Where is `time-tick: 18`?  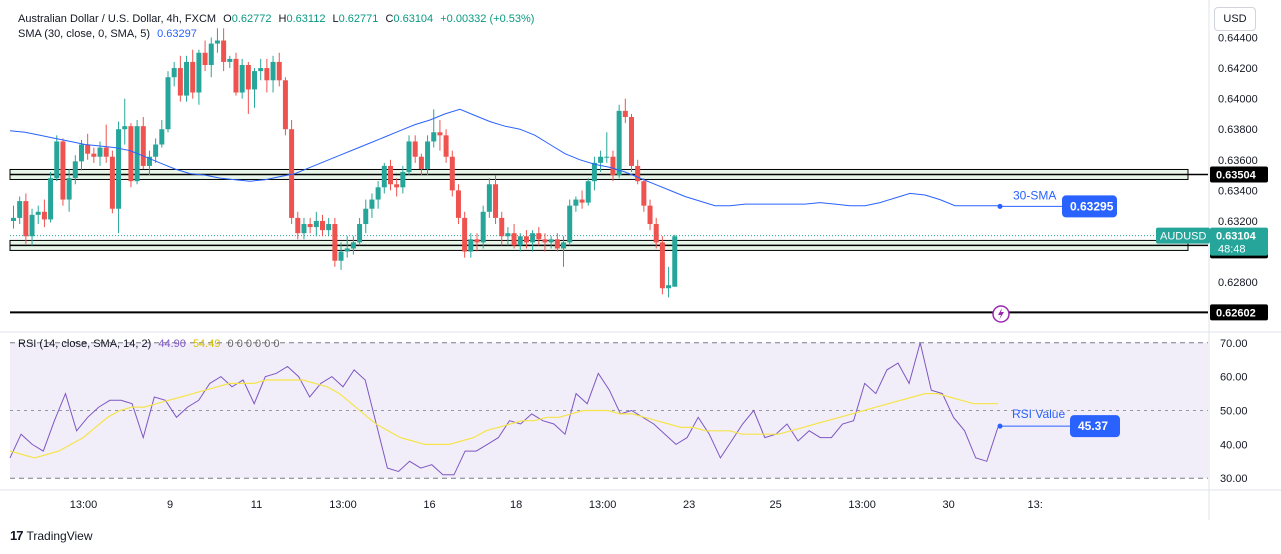 time-tick: 18 is located at coordinates (516, 505).